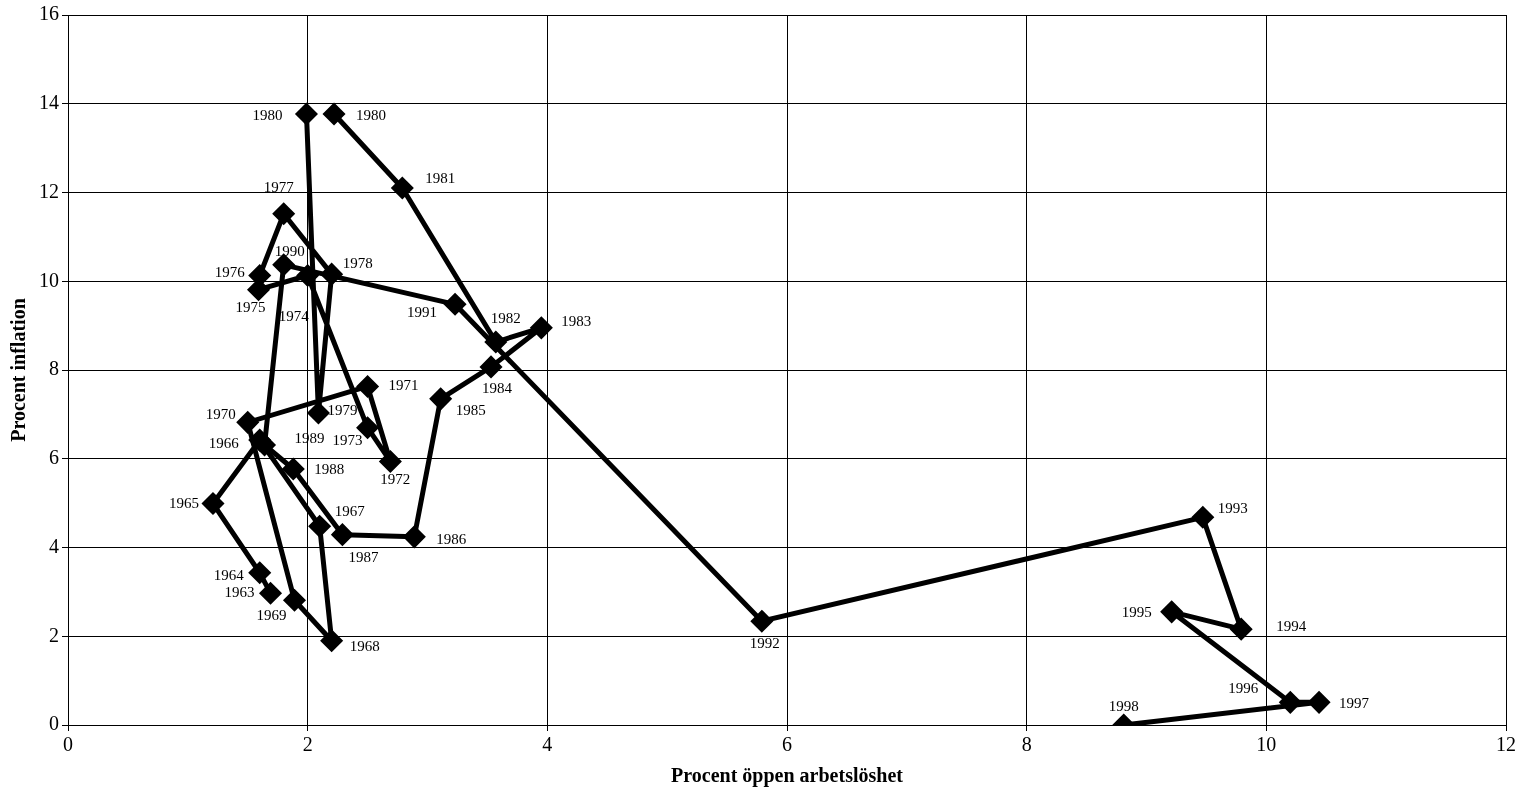 The width and height of the screenshot is (1520, 797). I want to click on annotation: 1998, so click(1123, 705).